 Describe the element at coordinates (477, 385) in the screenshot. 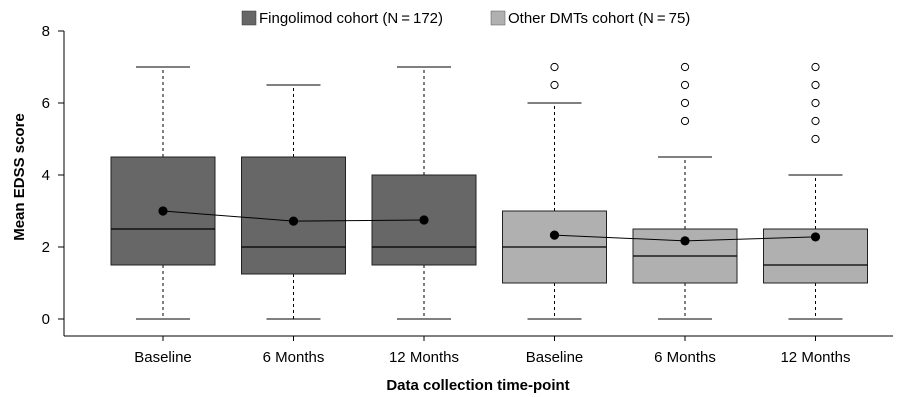

I see `x-axis-title: Data collection time-point` at that location.